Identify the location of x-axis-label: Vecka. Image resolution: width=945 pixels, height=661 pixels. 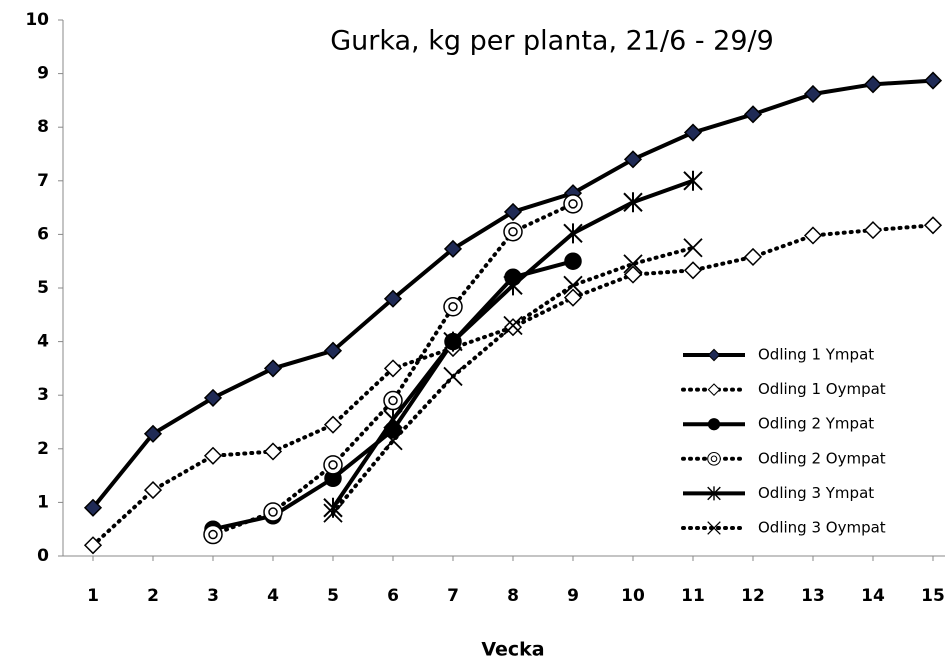
(512, 650).